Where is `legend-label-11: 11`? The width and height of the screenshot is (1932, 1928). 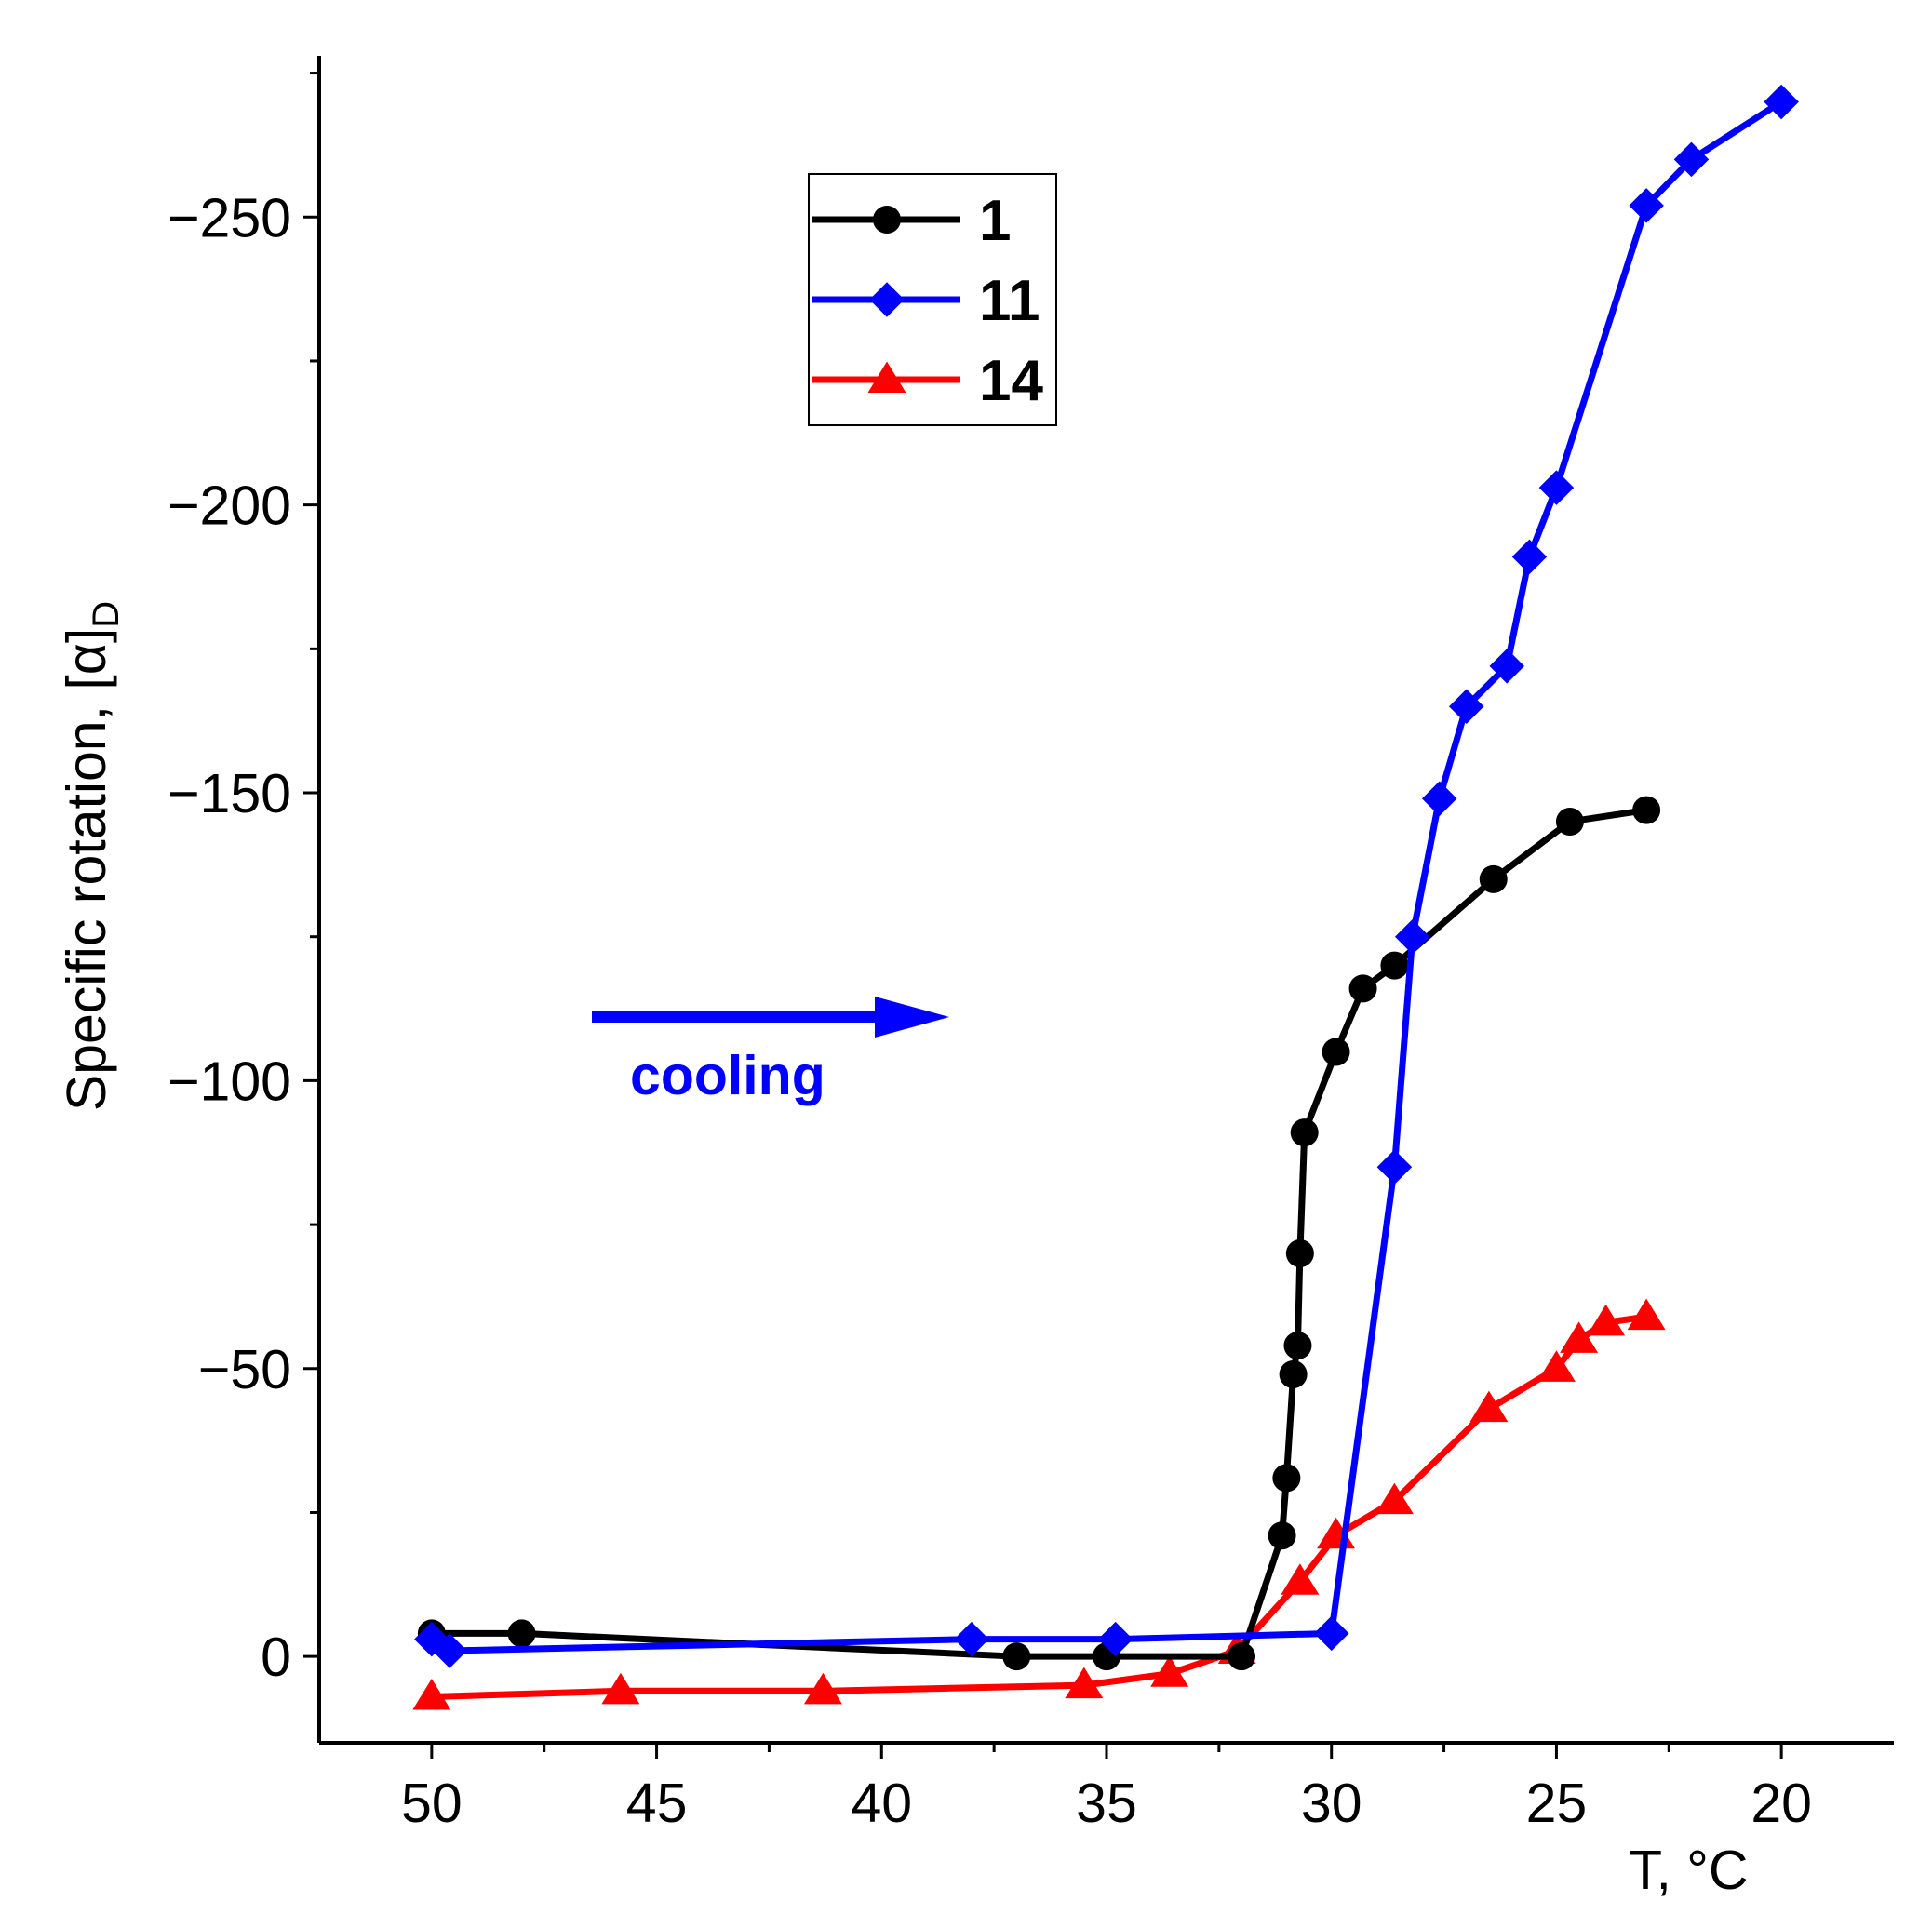
legend-label-11: 11 is located at coordinates (1009, 301).